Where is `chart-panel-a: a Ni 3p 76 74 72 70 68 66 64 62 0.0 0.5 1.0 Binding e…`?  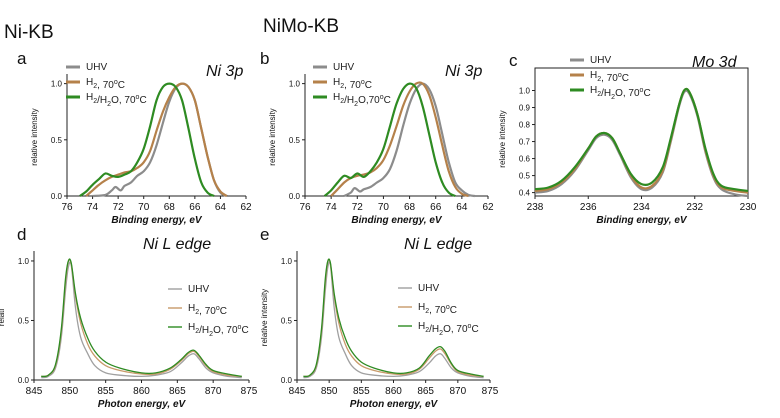 chart-panel-a: a Ni 3p 76 74 72 70 68 66 64 62 0.0 0.5 1.0 Binding e… is located at coordinates (134, 137).